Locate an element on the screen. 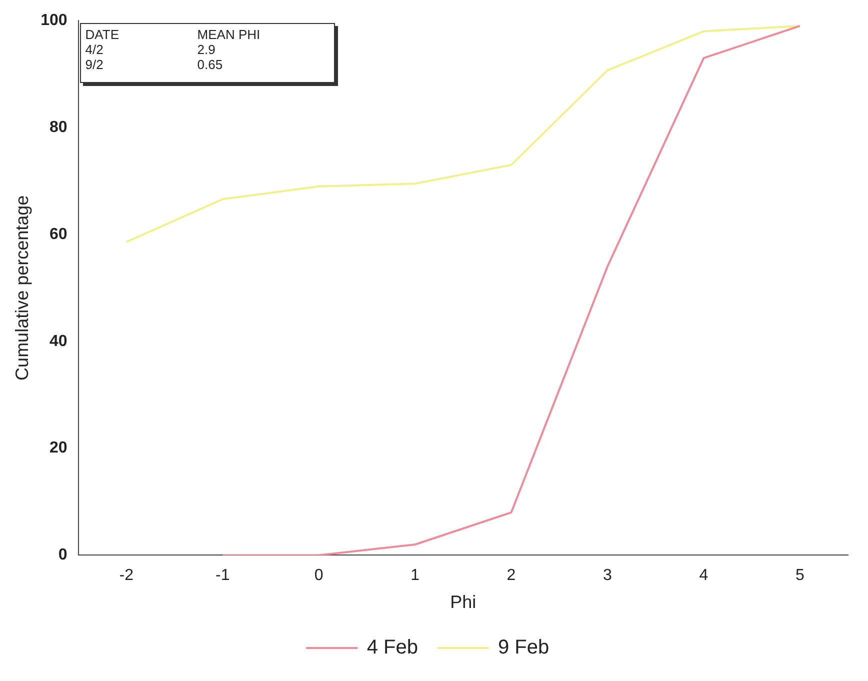 This screenshot has width=868, height=681. annotation: MEAN PHI is located at coordinates (228, 34).